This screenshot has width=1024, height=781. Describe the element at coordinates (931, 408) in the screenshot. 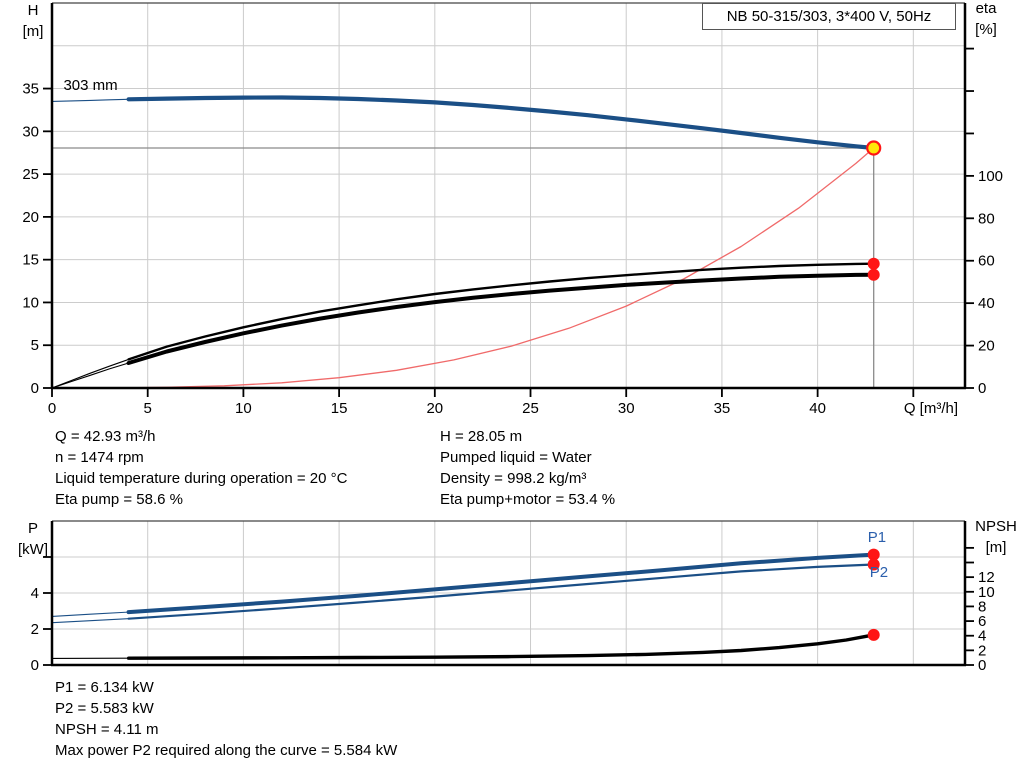

I see `x-axis-title: Q [m³/h]` at that location.